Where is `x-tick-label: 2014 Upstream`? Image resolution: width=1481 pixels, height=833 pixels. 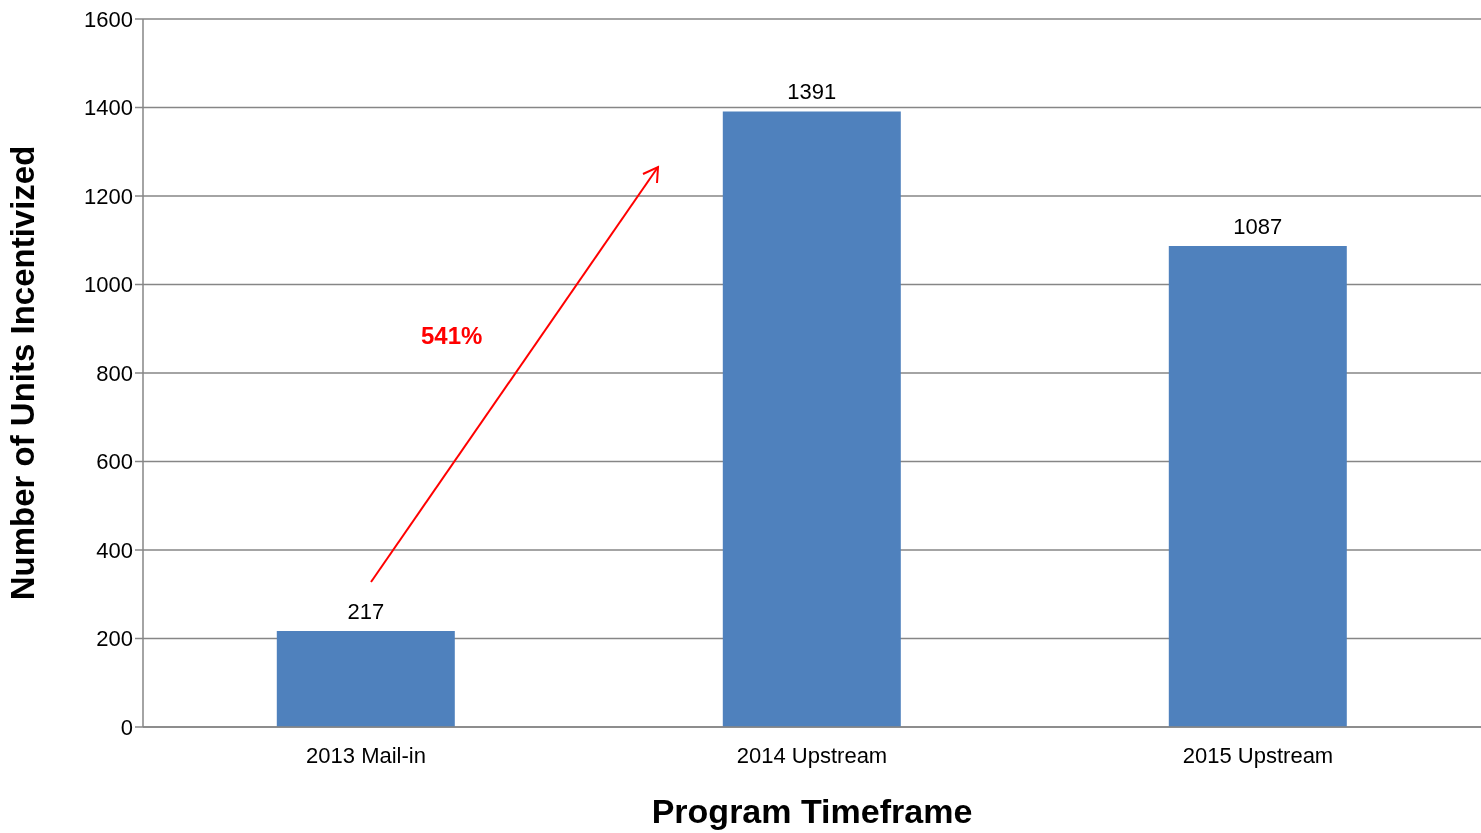
x-tick-label: 2014 Upstream is located at coordinates (812, 755).